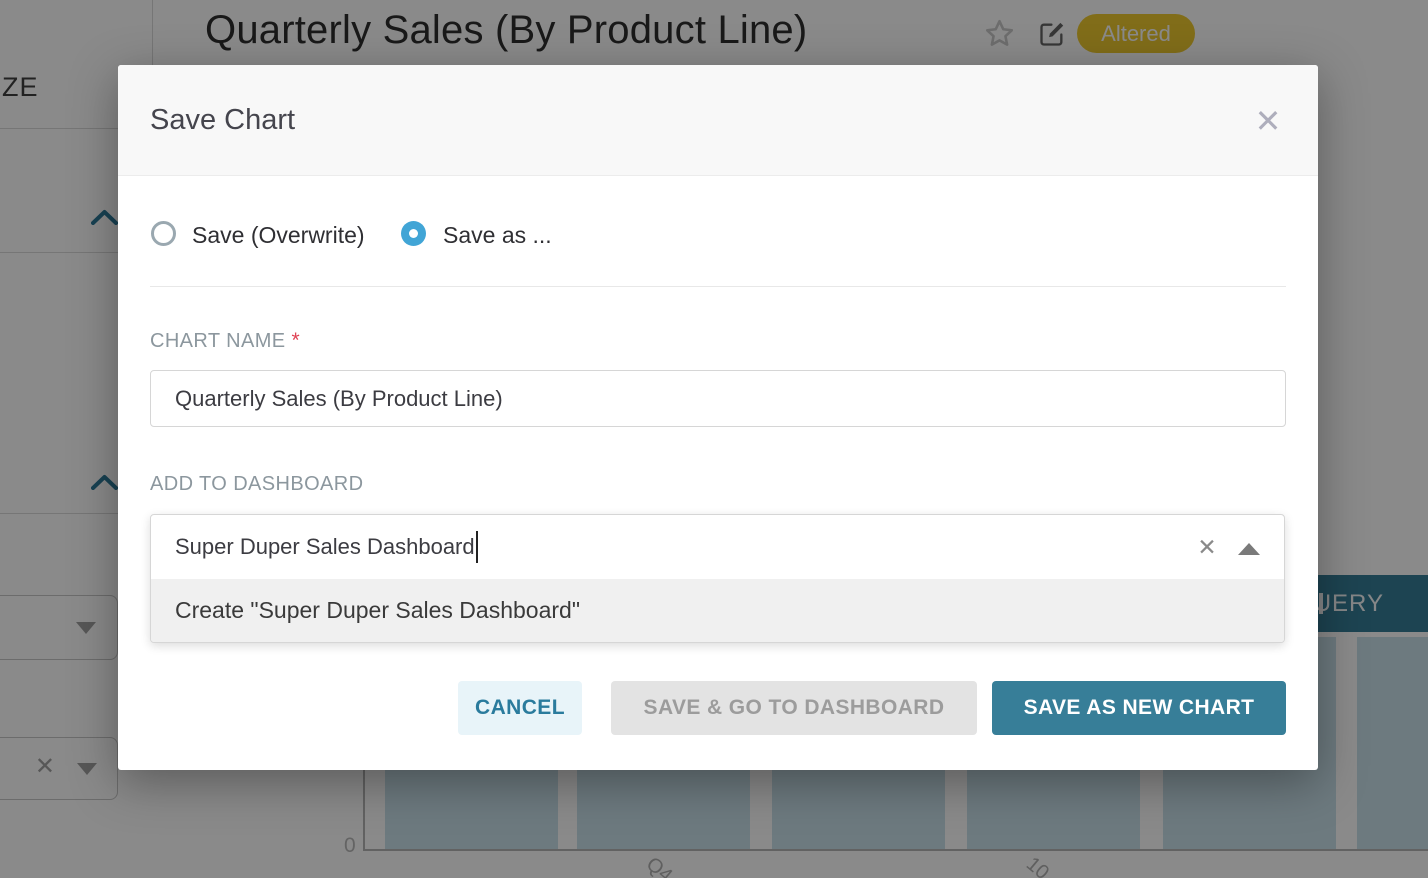 This screenshot has width=1428, height=878. Describe the element at coordinates (717, 610) in the screenshot. I see `create-dashboard-option: Create "Super Duper Sales Dashboard"` at that location.